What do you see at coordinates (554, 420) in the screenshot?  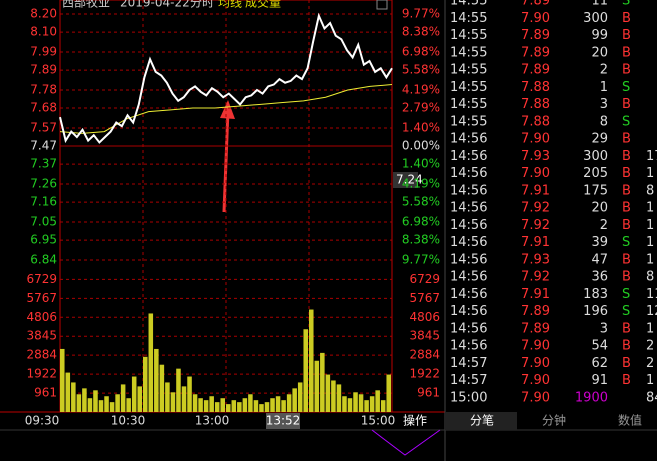 I see `tab: 分钟` at bounding box center [554, 420].